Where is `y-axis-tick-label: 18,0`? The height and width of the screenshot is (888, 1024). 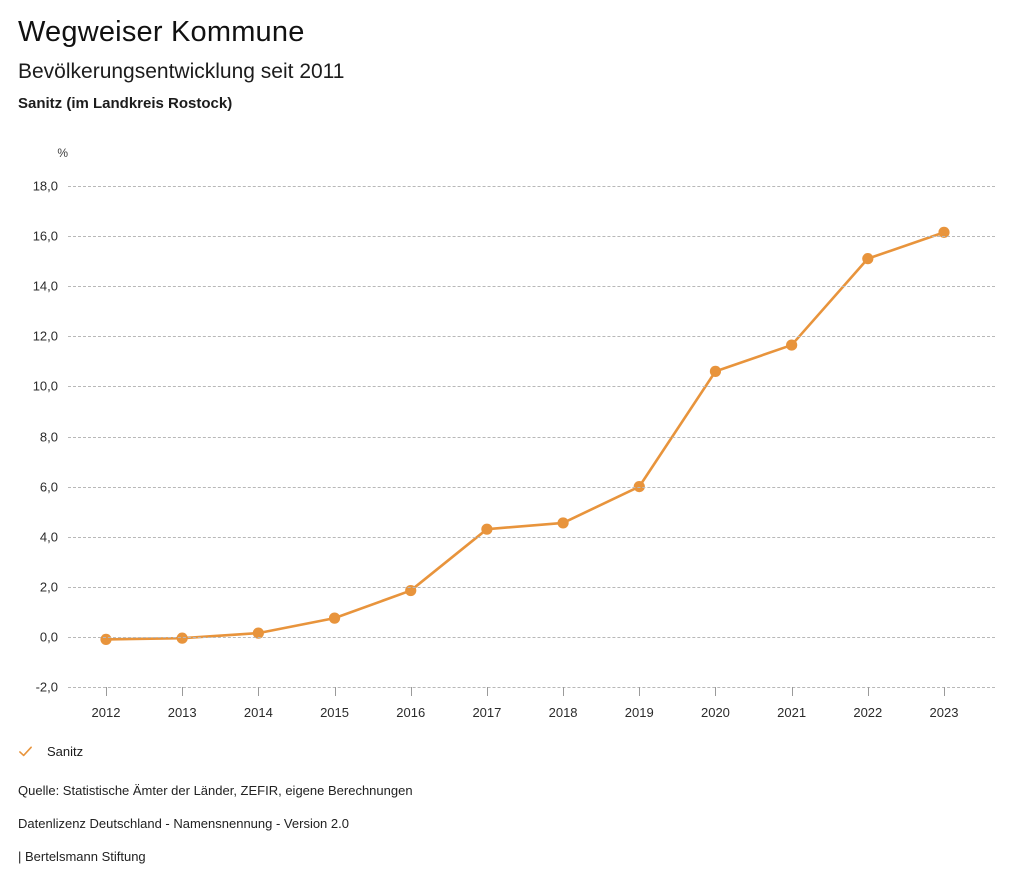
y-axis-tick-label: 18,0 is located at coordinates (45, 186).